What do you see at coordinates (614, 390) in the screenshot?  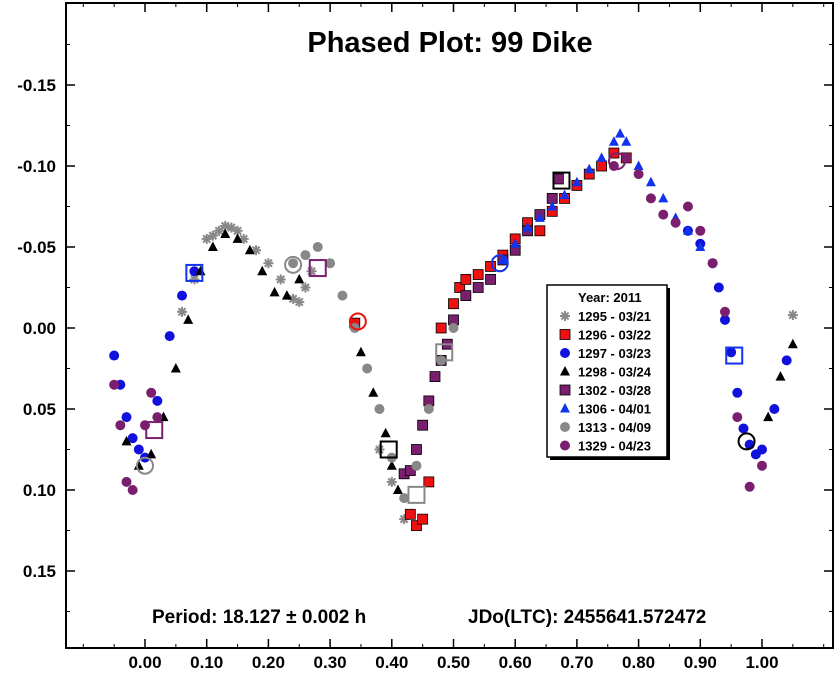 I see `legend-label: 1302 - 03/28` at bounding box center [614, 390].